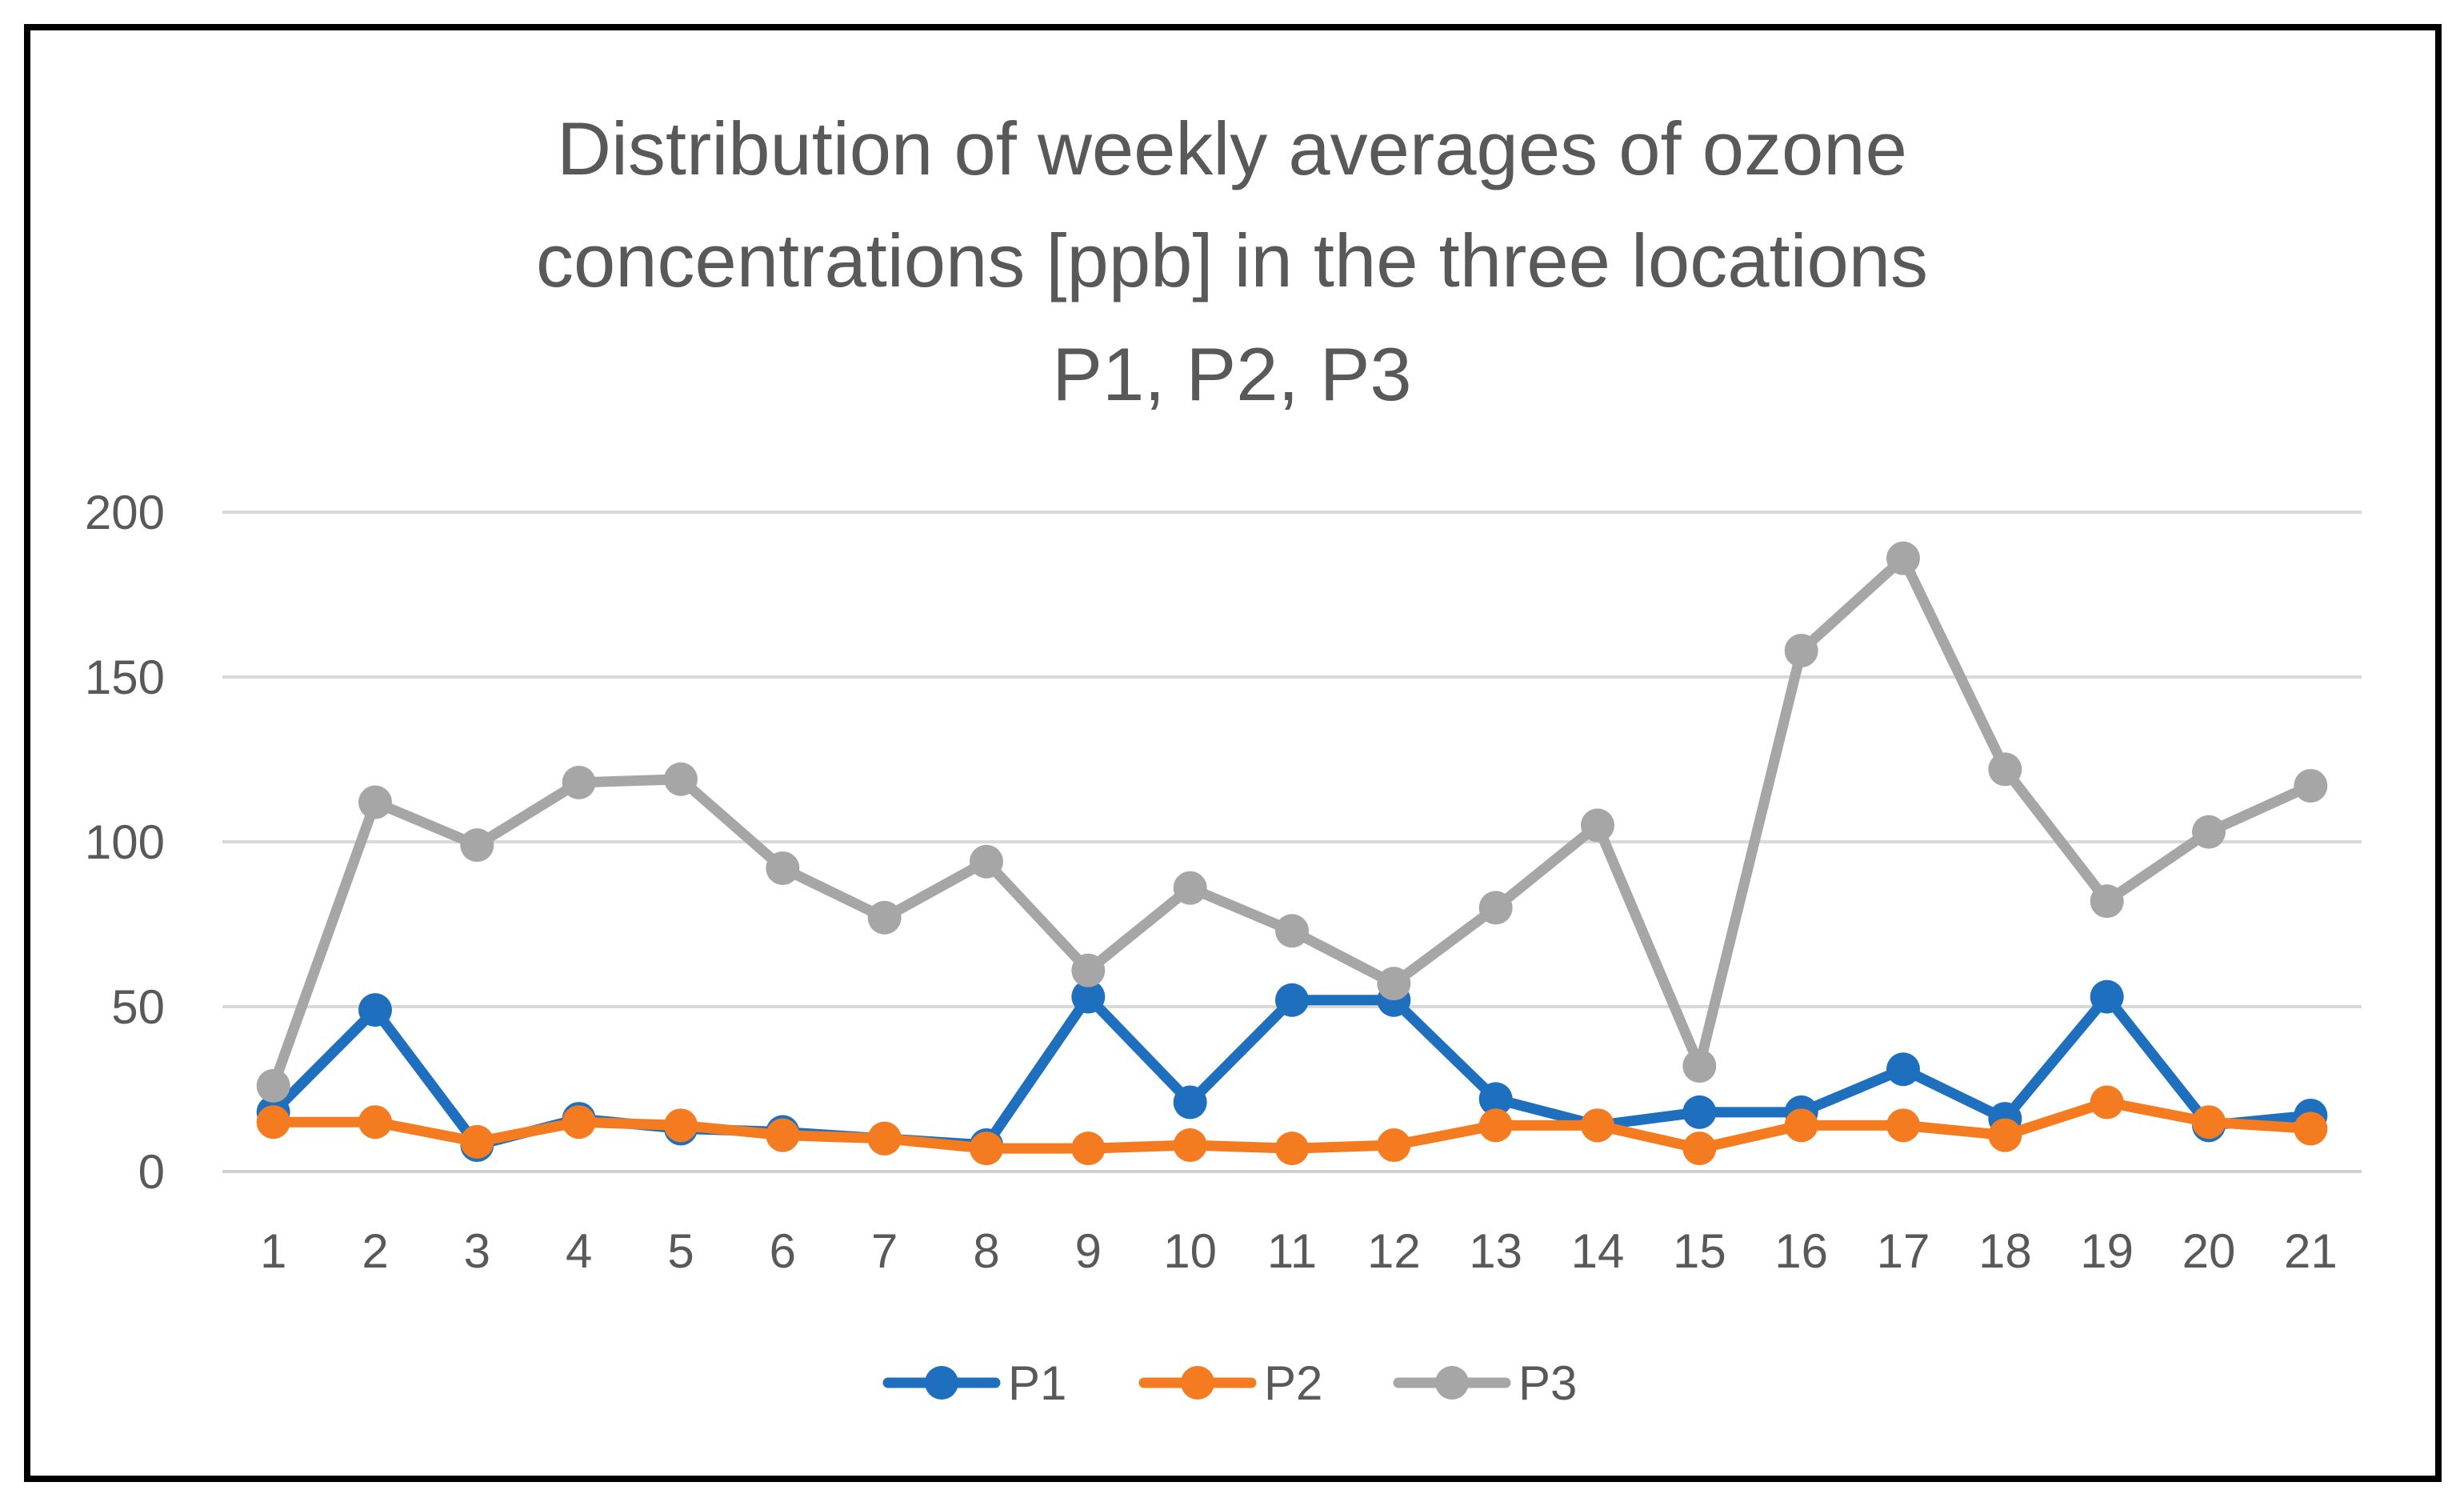 The width and height of the screenshot is (2464, 1506). What do you see at coordinates (986, 1251) in the screenshot?
I see `x-tick-label: 8` at bounding box center [986, 1251].